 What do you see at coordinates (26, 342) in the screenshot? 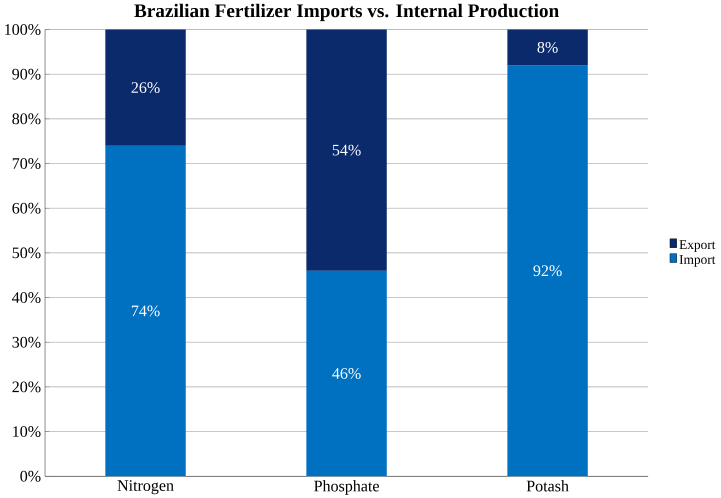
I see `y-tick-label: 30%` at bounding box center [26, 342].